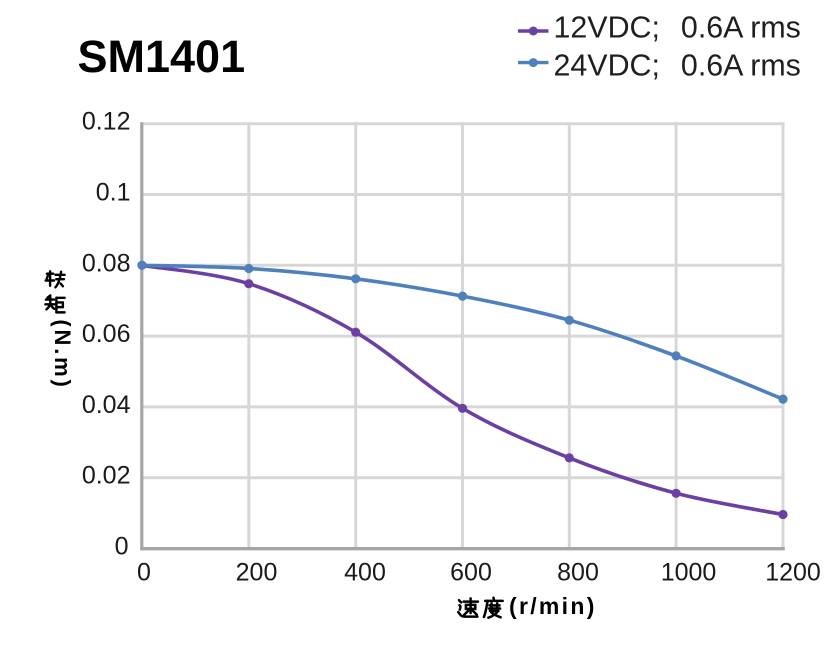  What do you see at coordinates (106, 263) in the screenshot?
I see `svg-text: 0.08` at bounding box center [106, 263].